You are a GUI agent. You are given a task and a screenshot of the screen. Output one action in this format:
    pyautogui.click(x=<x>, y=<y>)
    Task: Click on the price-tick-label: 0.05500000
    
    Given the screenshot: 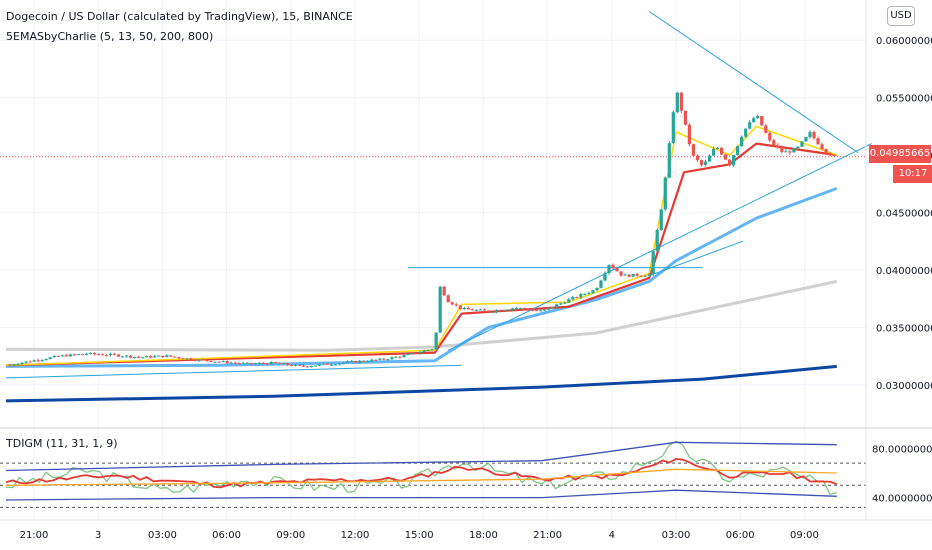 What is the action you would take?
    pyautogui.click(x=904, y=99)
    